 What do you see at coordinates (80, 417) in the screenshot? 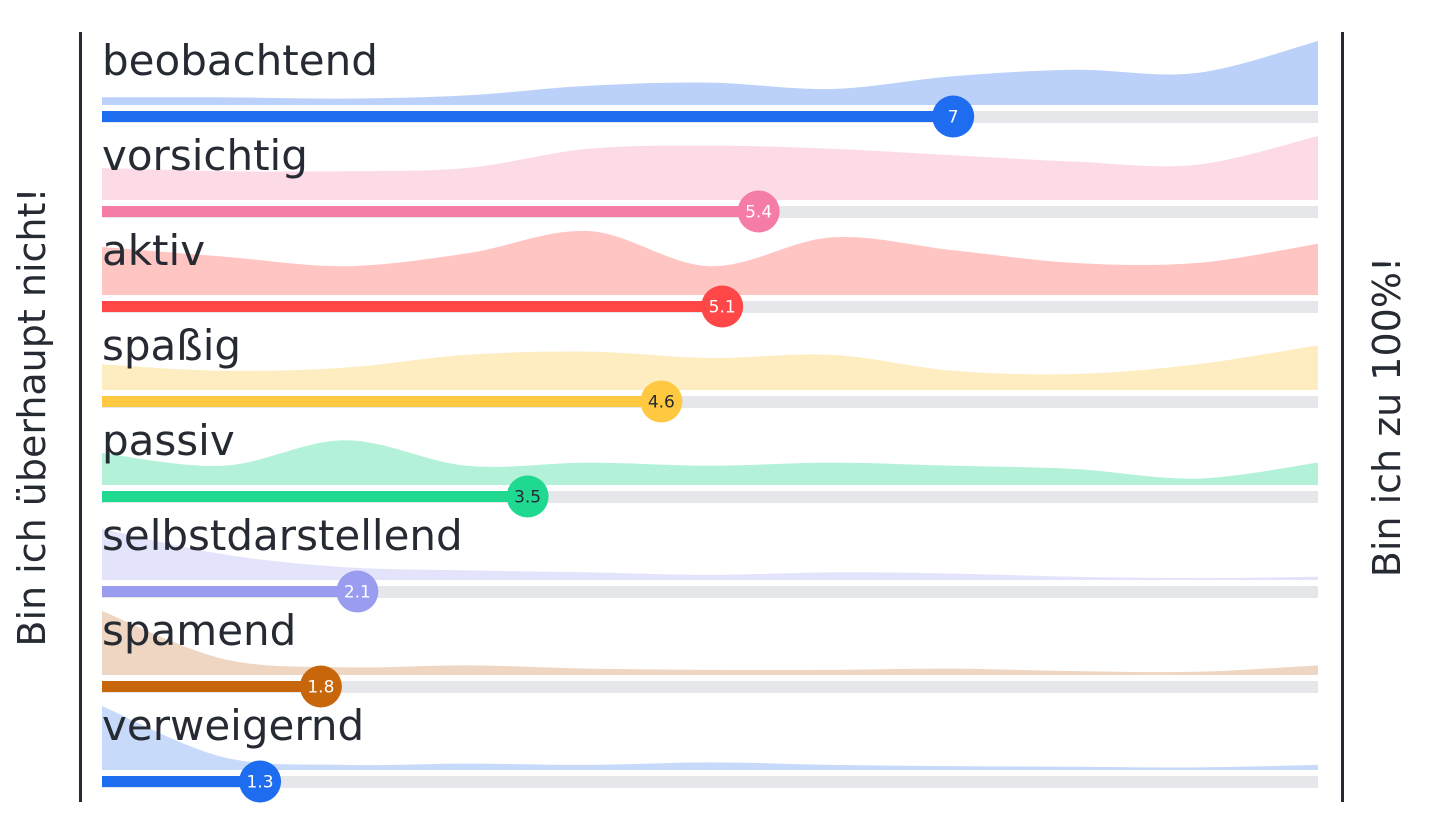
I see `left-axis-line` at bounding box center [80, 417].